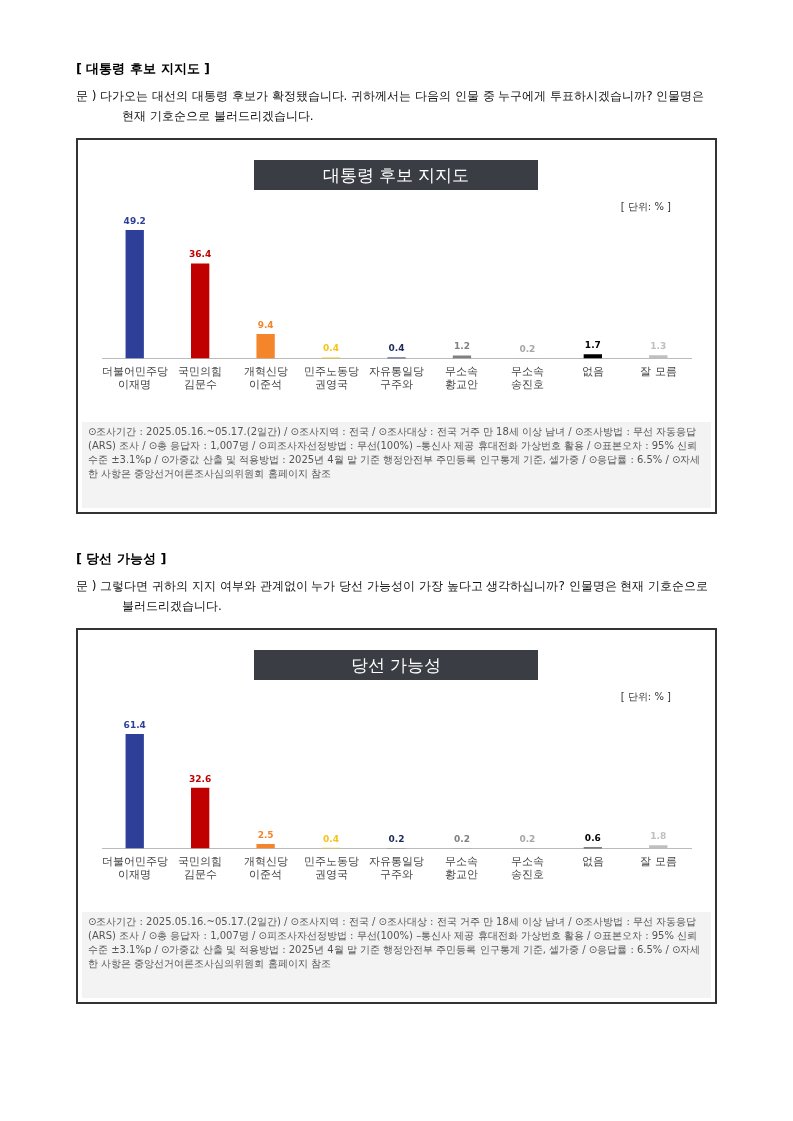 The height and width of the screenshot is (1121, 793). Describe the element at coordinates (396, 175) in the screenshot. I see `chart-title: 대통령 후보 지지도` at that location.